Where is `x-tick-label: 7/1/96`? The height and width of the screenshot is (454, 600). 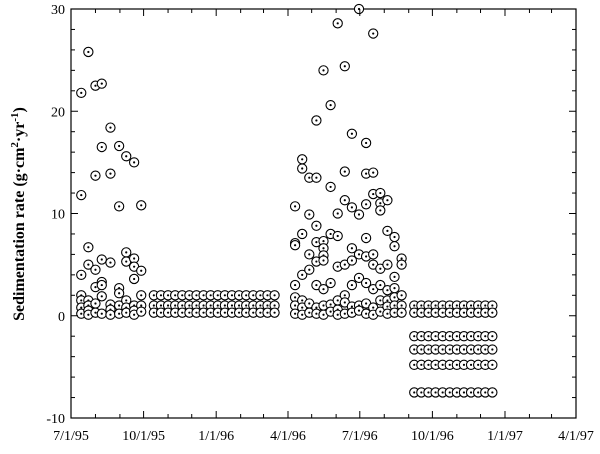
x-tick-label: 7/1/96 is located at coordinates (360, 436).